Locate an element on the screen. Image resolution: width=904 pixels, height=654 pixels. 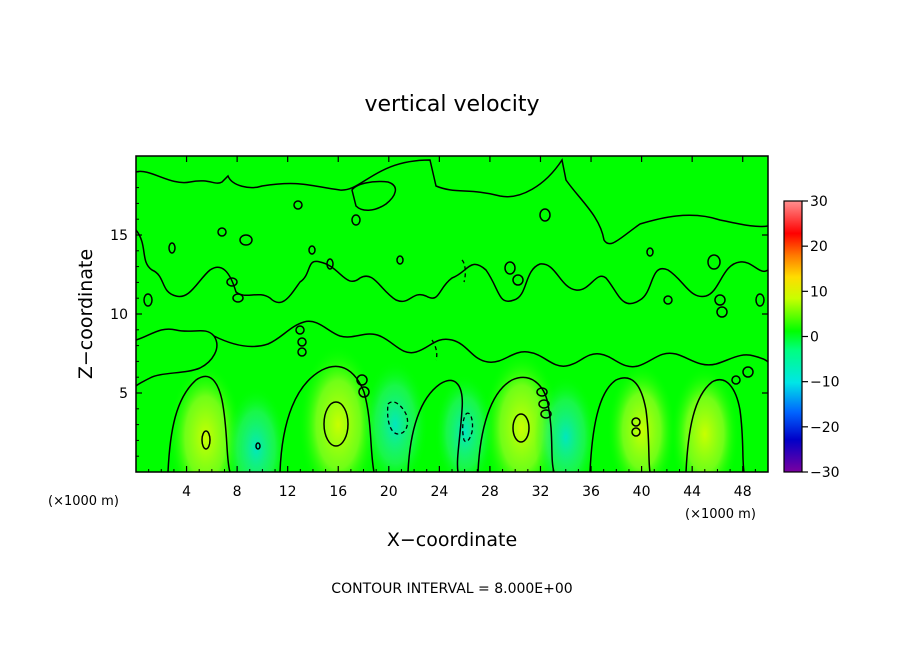
y-tick-label: 10 is located at coordinates (119, 315).